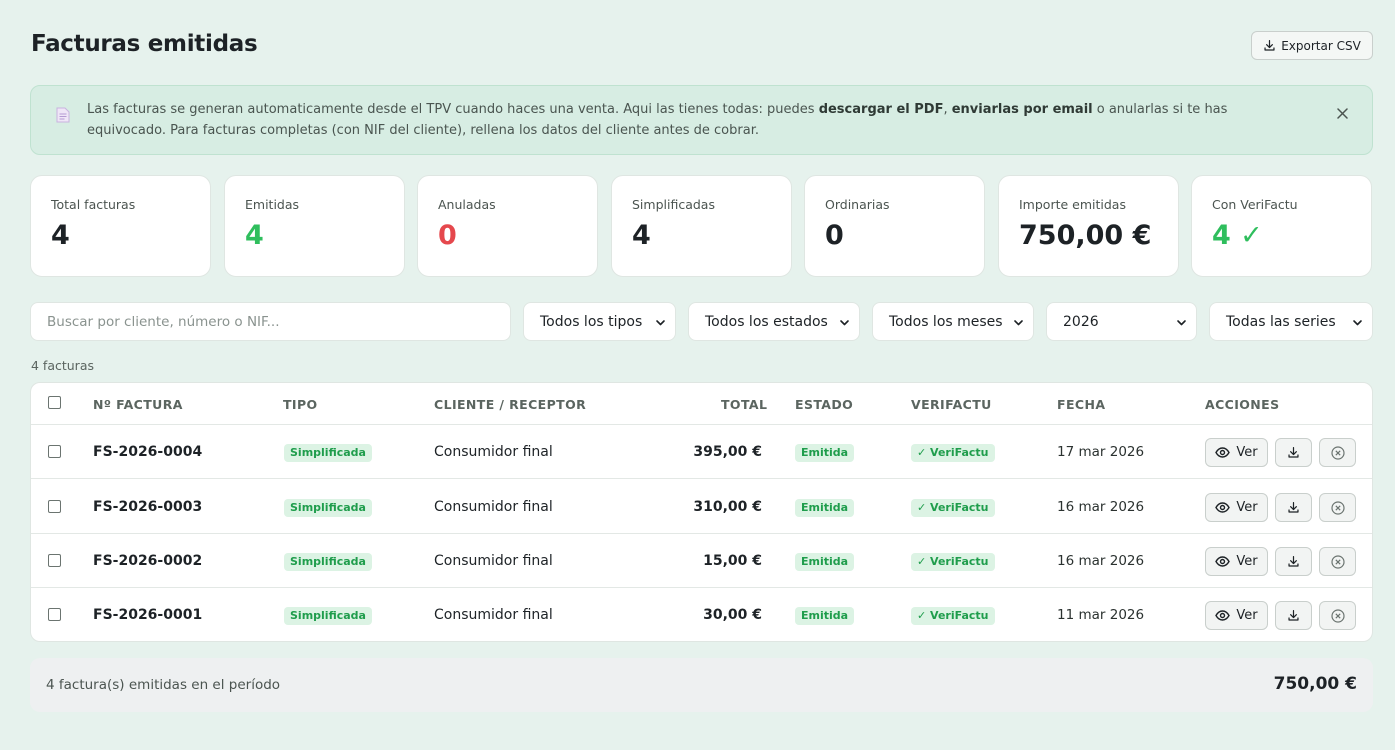 The width and height of the screenshot is (1395, 750). I want to click on invoice-total: 30,00 €, so click(732, 615).